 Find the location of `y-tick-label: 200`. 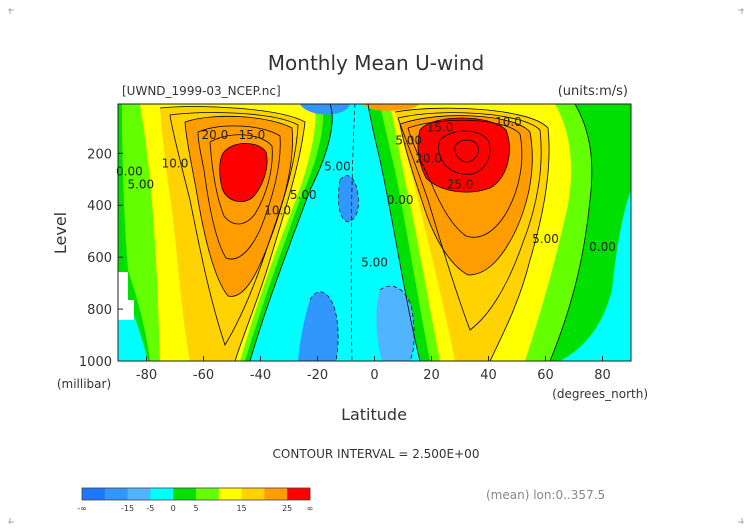

y-tick-label: 200 is located at coordinates (99, 154).